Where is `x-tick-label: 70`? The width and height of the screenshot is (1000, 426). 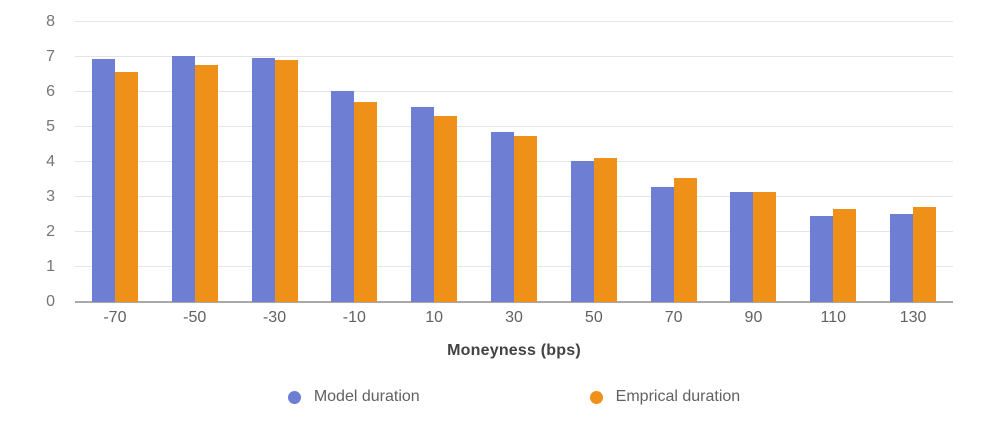
x-tick-label: 70 is located at coordinates (673, 317).